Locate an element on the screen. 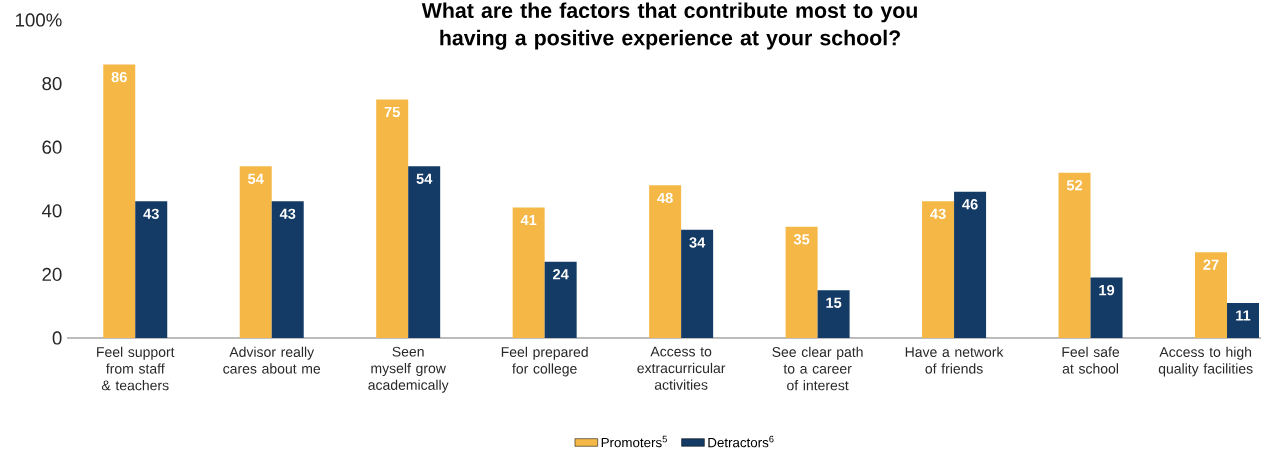  y-tick-label: 100% is located at coordinates (38, 20).